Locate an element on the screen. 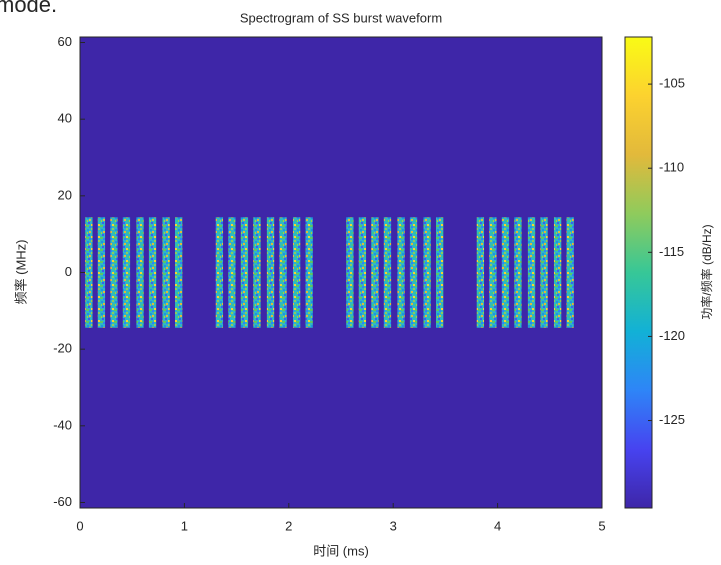 The width and height of the screenshot is (721, 565). colorbar is located at coordinates (638, 272).